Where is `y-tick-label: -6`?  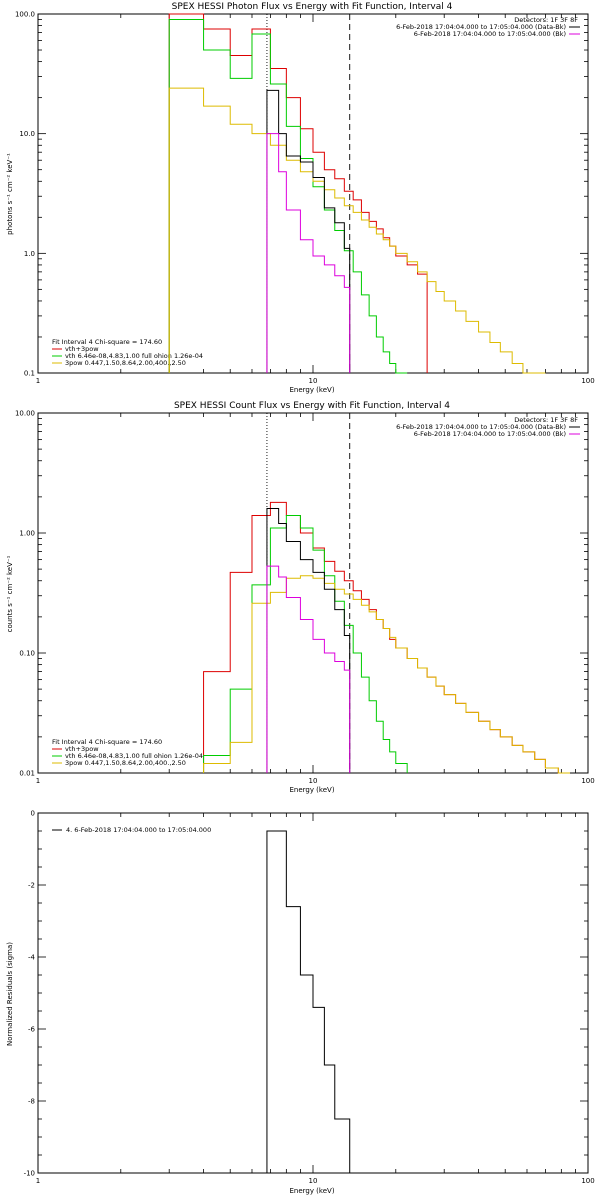
y-tick-label: -6 is located at coordinates (32, 1030).